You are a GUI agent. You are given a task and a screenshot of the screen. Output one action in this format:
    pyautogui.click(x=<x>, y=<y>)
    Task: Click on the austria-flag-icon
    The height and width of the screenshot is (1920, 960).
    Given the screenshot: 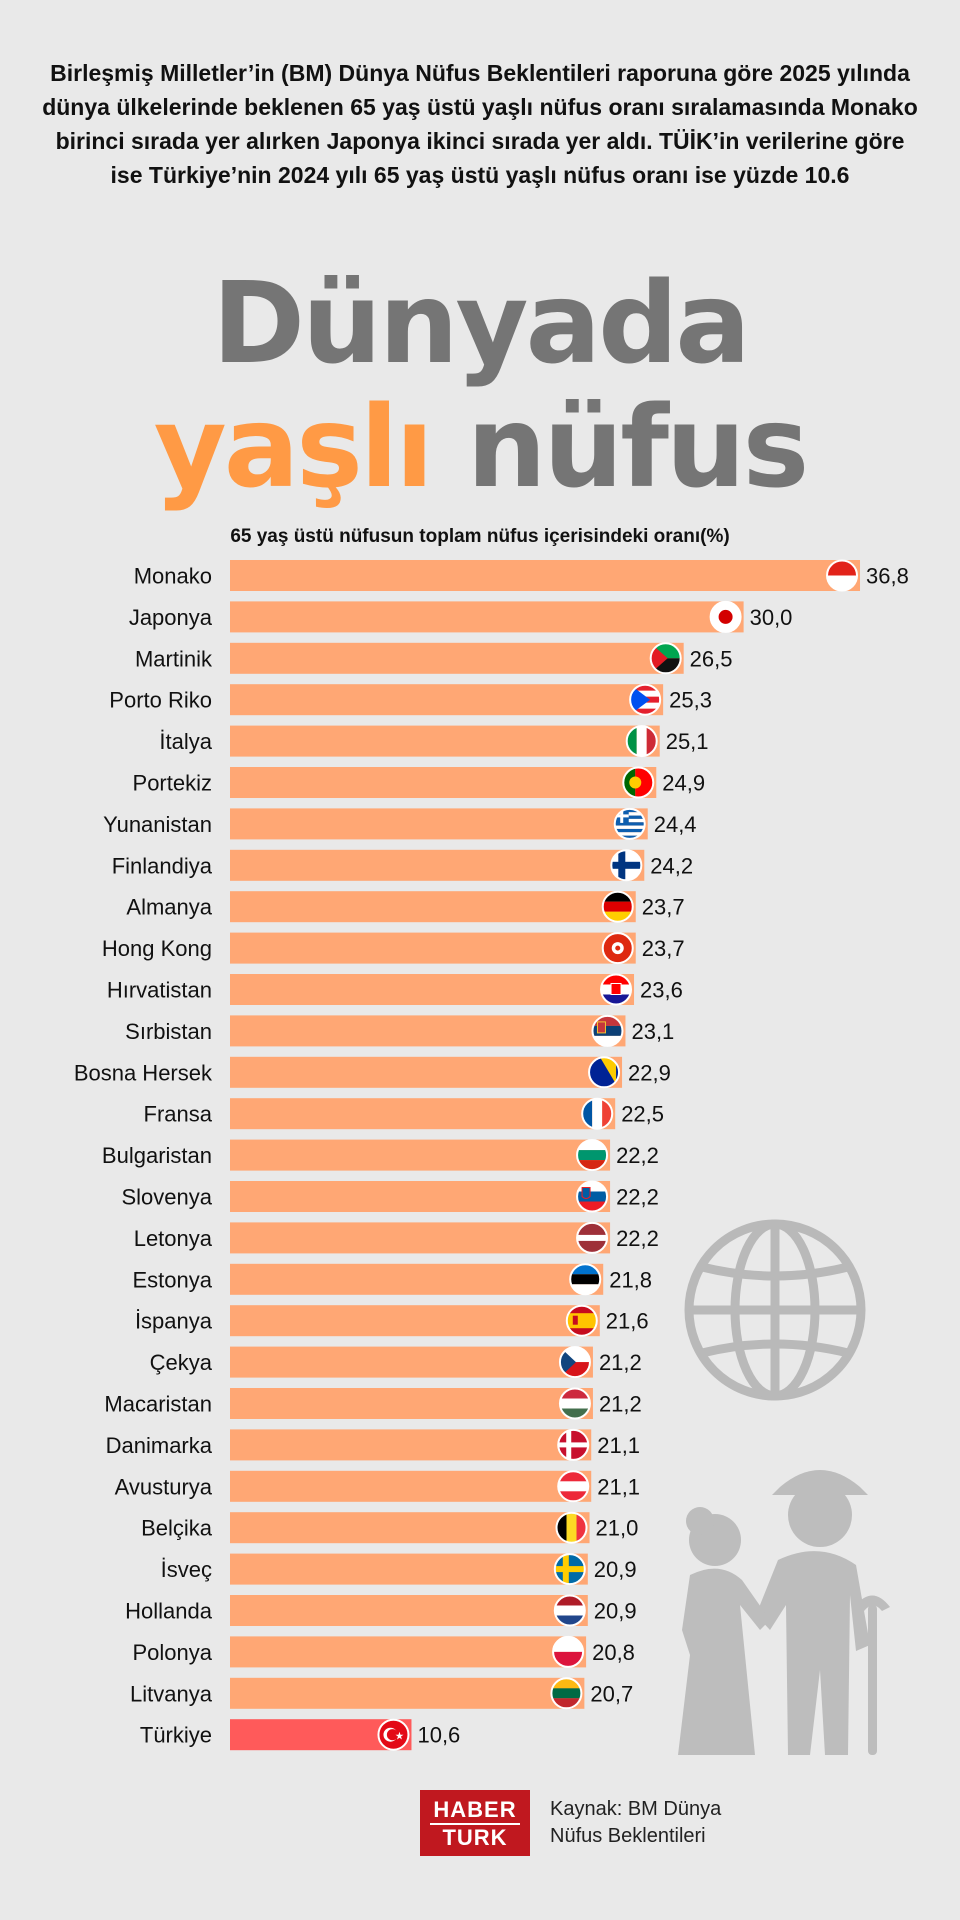 What is the action you would take?
    pyautogui.click(x=573, y=1486)
    